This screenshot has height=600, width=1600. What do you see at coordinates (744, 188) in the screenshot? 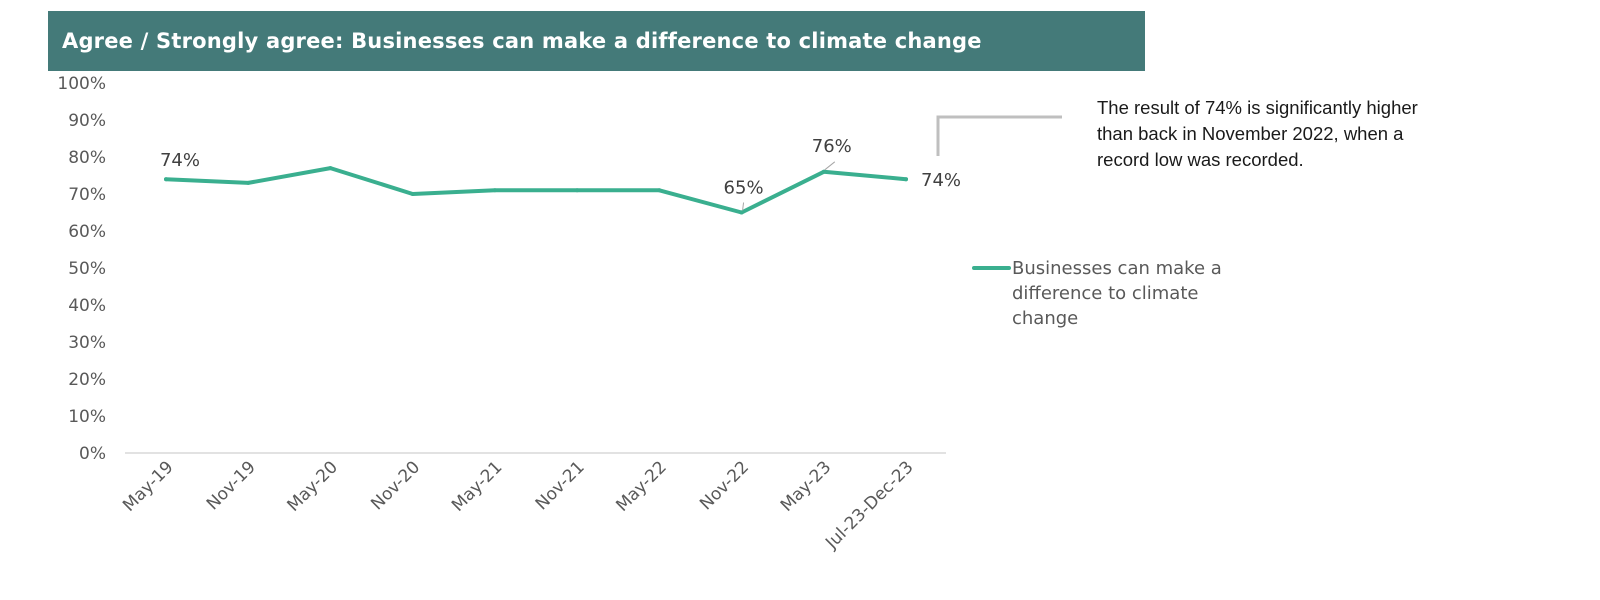
I see `data-label: 65%` at bounding box center [744, 188].